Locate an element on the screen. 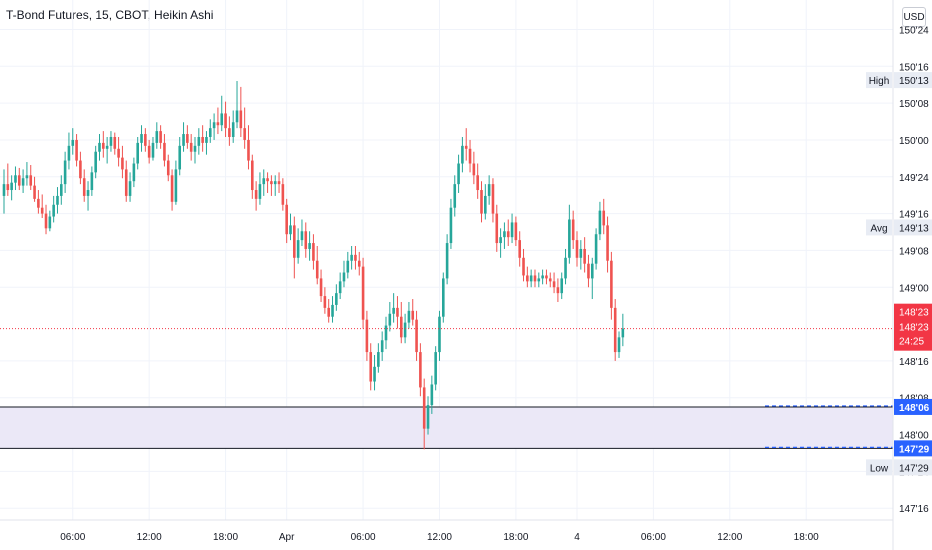 Image resolution: width=932 pixels, height=550 pixels. currency-button: USD is located at coordinates (914, 17).